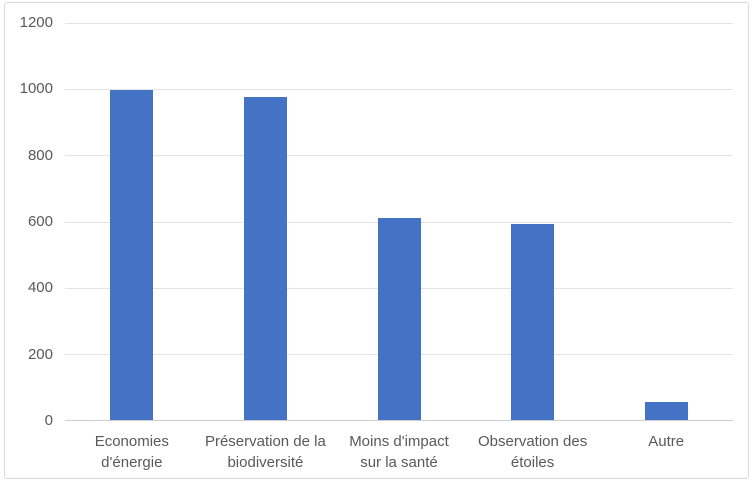  I want to click on y-tick-label-1000: 1000, so click(36, 89).